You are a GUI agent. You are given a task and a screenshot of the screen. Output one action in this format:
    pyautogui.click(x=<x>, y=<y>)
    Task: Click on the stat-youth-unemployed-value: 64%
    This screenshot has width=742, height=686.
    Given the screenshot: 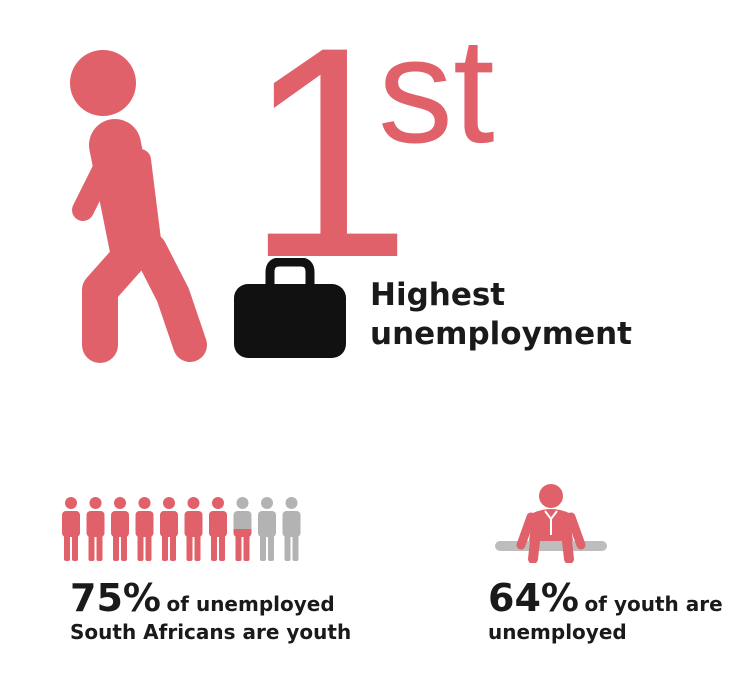 What is the action you would take?
    pyautogui.click(x=533, y=598)
    